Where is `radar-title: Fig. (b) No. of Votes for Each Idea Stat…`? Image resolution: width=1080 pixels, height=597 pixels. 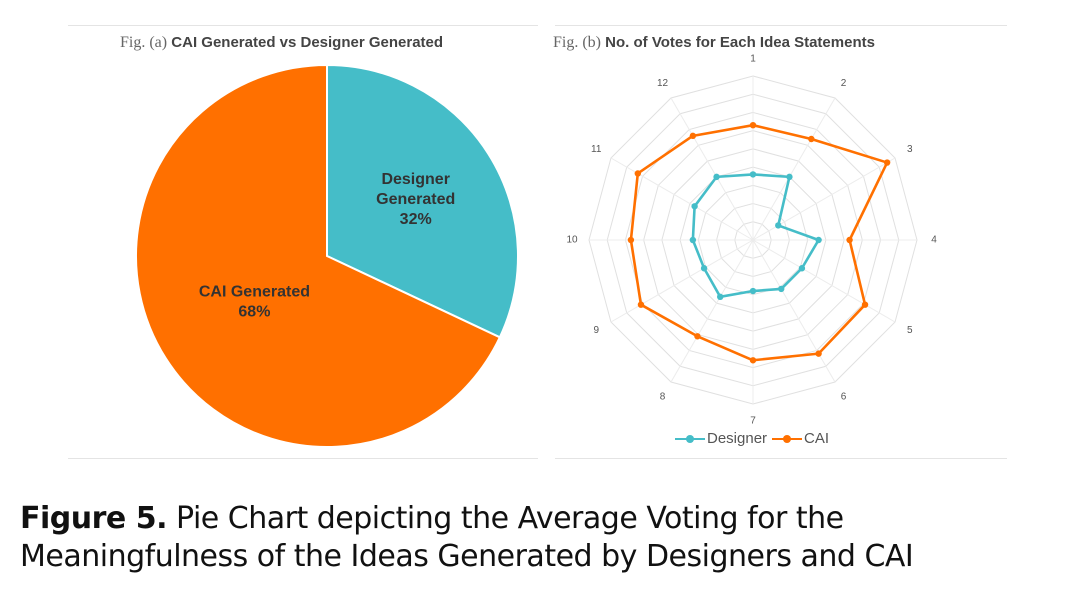
radar-title: Fig. (b) No. of Votes for Each Idea Stat… is located at coordinates (714, 43).